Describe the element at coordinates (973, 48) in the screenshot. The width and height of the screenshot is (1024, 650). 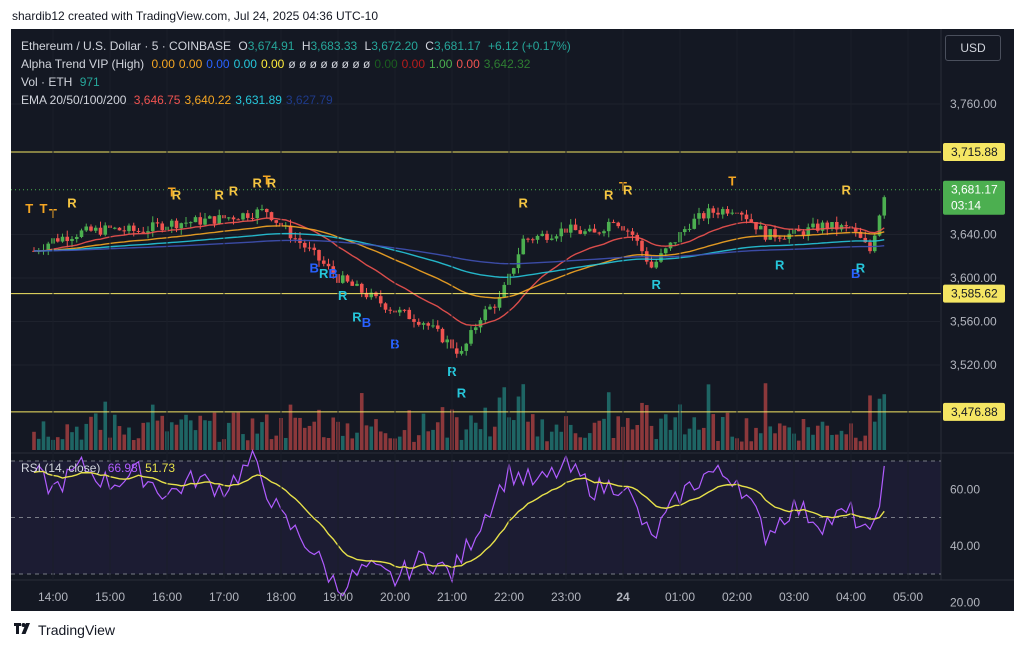
I see `currency-button: USD` at that location.